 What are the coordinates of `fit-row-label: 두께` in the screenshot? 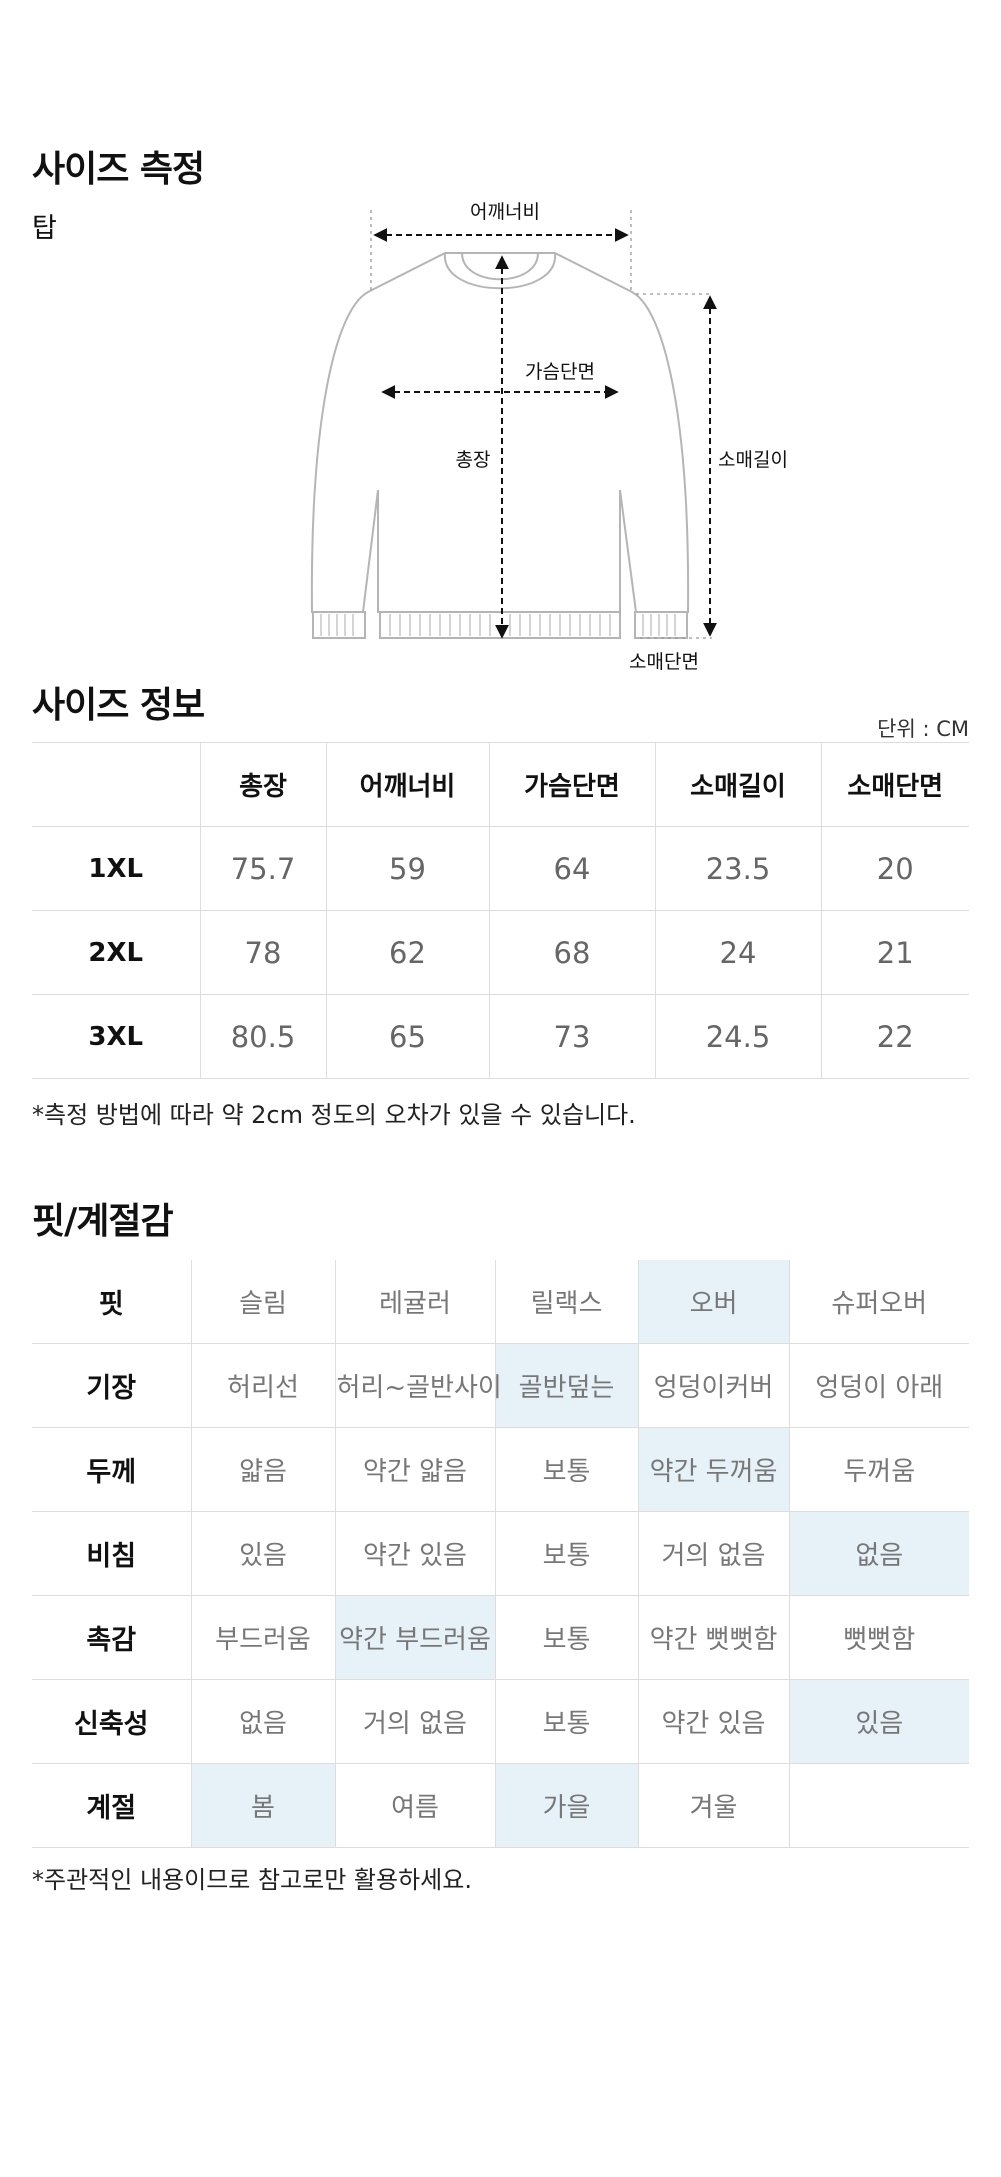 It's located at (111, 1469).